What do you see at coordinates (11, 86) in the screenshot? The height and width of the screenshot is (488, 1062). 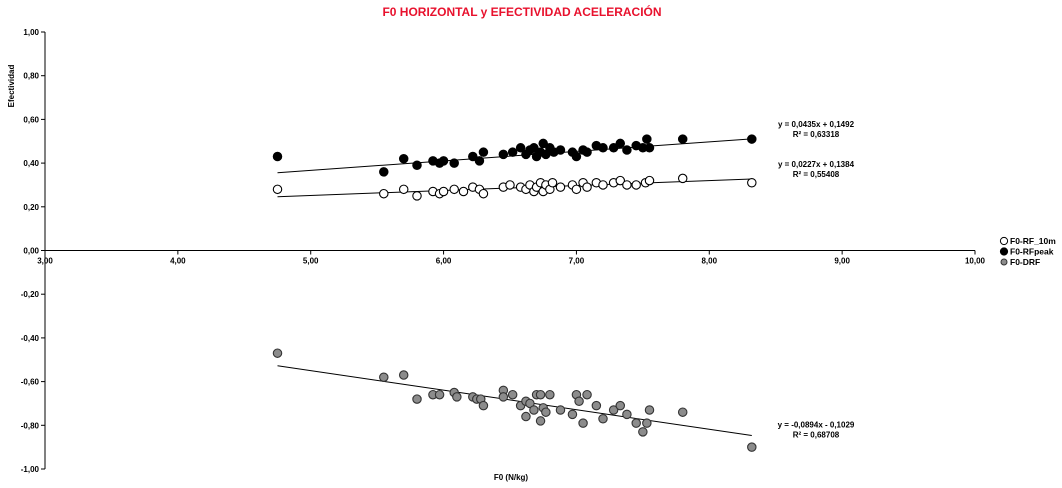 I see `y-axis-label: Efectividad` at bounding box center [11, 86].